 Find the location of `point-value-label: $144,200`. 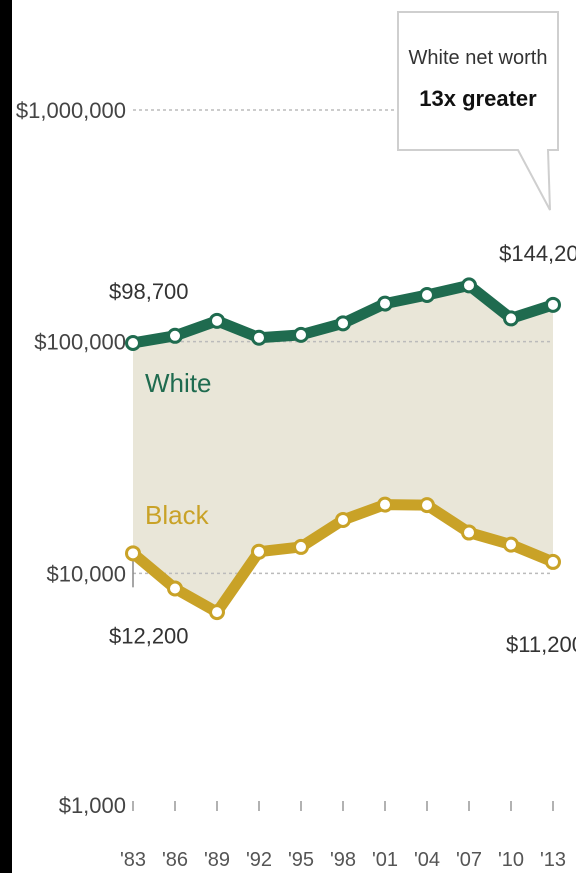

point-value-label: $144,200 is located at coordinates (537, 253).